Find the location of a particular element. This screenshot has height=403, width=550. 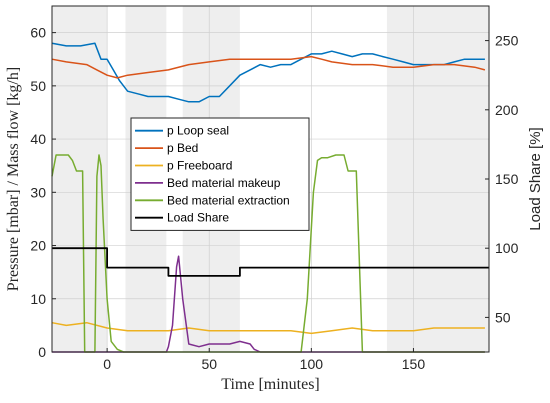

y-tick-label-left: 30 is located at coordinates (38, 192).